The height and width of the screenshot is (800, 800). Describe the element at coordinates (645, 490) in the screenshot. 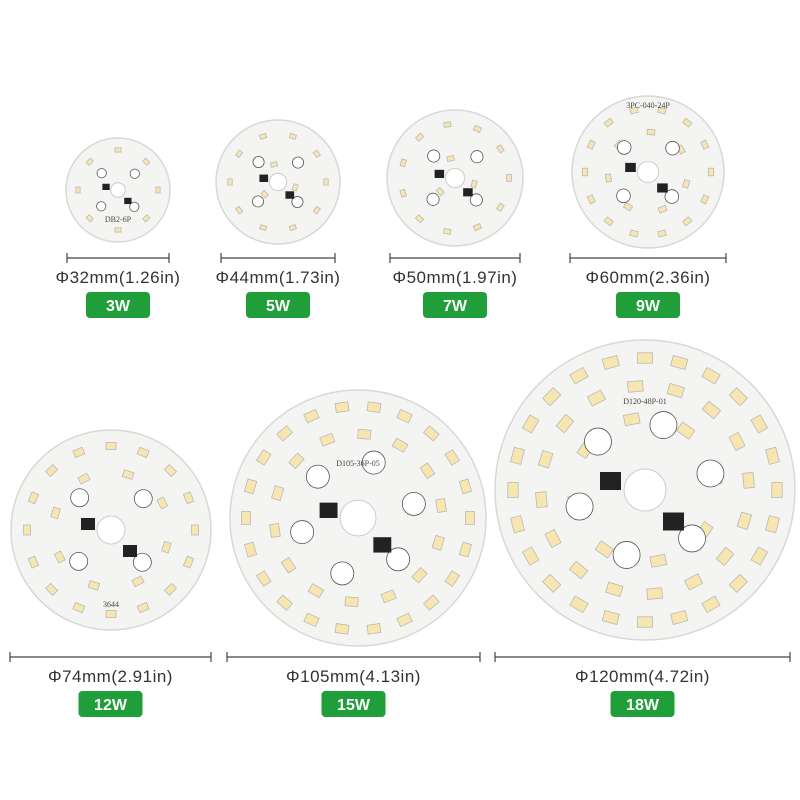

I see `led-board: D120-48P-01` at that location.